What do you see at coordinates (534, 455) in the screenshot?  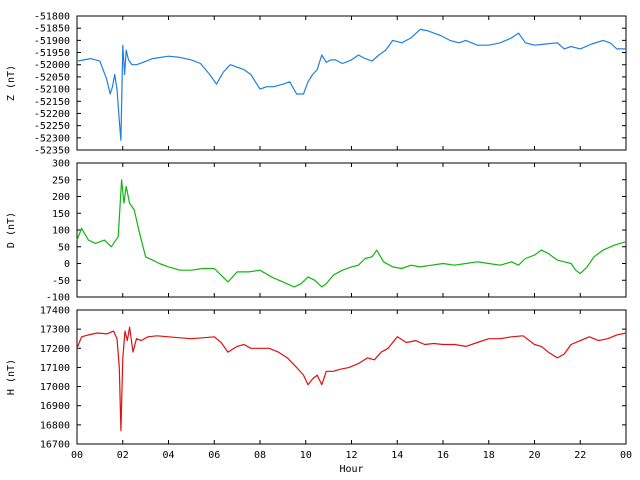 I see `h-xtick-label: 20` at bounding box center [534, 455].